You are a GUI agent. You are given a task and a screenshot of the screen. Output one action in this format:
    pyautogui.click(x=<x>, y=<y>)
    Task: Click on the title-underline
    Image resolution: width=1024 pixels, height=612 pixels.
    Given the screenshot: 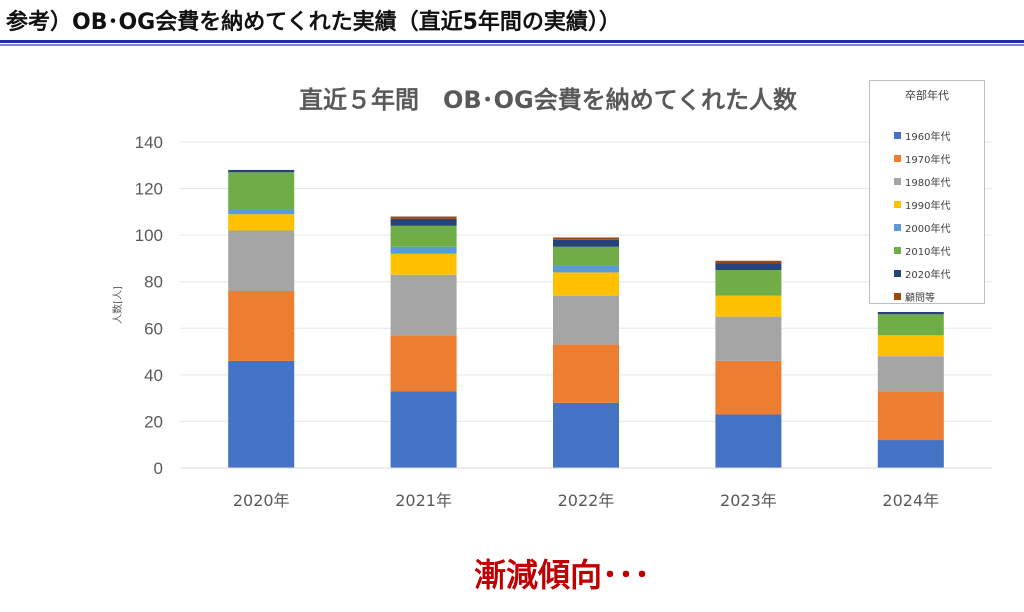 What is the action you would take?
    pyautogui.click(x=512, y=41)
    